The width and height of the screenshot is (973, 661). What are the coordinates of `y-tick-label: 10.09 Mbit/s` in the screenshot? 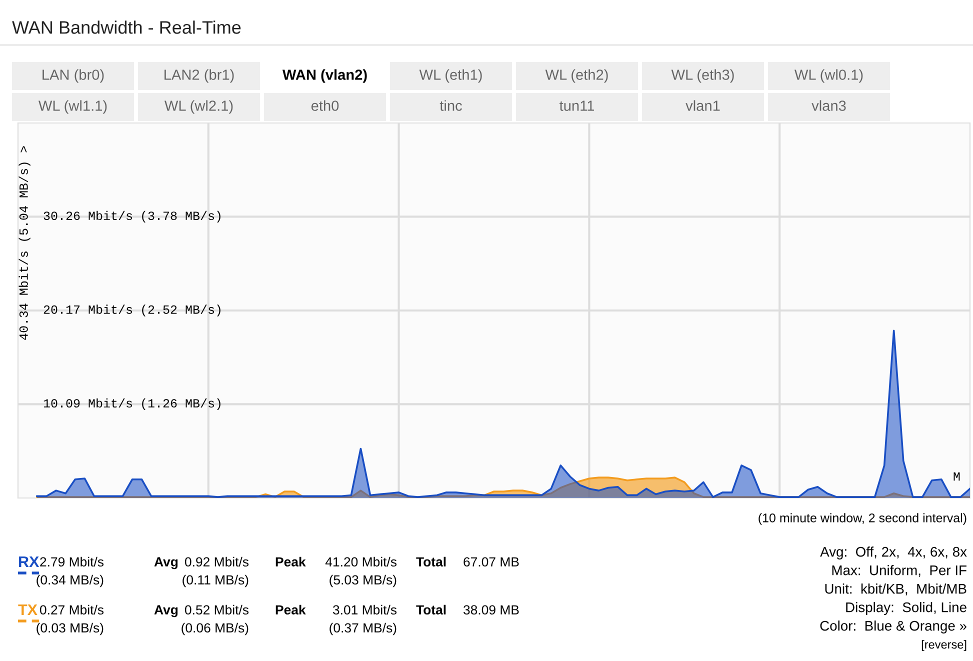 It's located at (88, 403).